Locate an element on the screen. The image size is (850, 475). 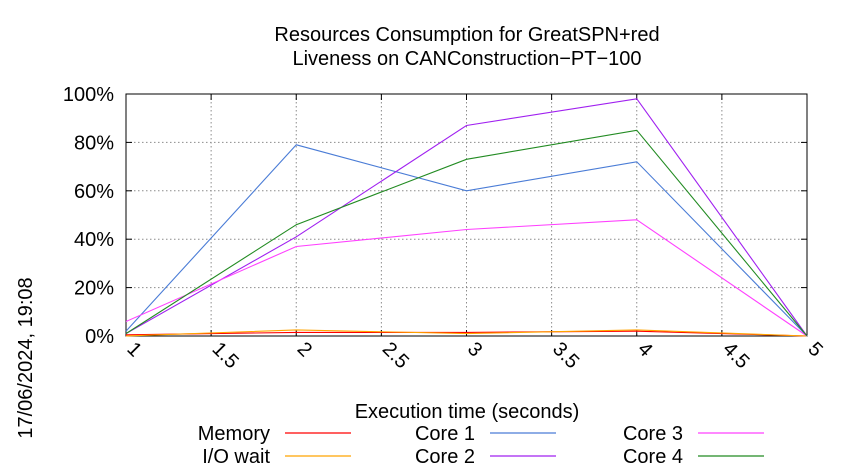
legend-label-i-o-wait: I/O wait is located at coordinates (236, 457).